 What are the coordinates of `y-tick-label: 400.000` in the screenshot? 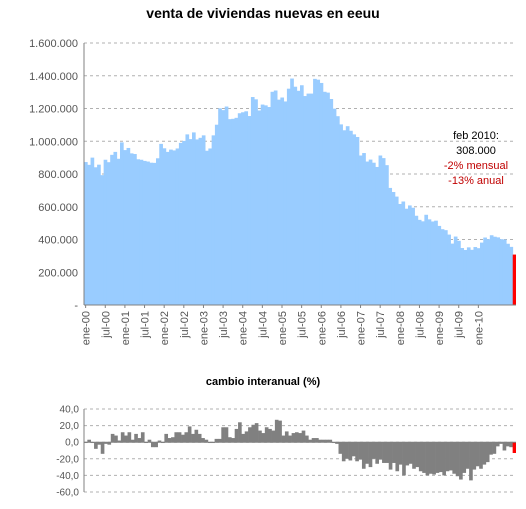 It's located at (58, 241).